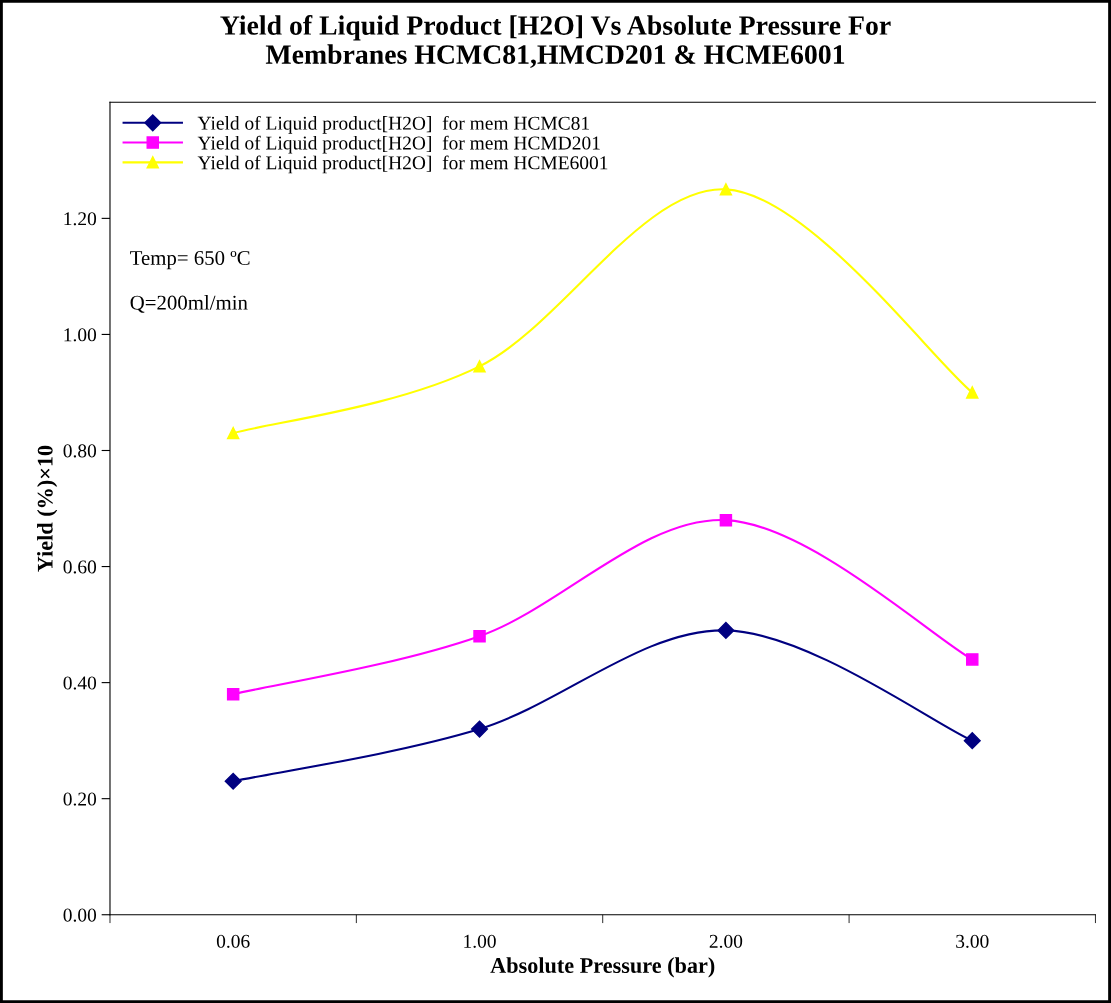 Image resolution: width=1111 pixels, height=1003 pixels. I want to click on y-tick-label: 0.20, so click(80, 799).